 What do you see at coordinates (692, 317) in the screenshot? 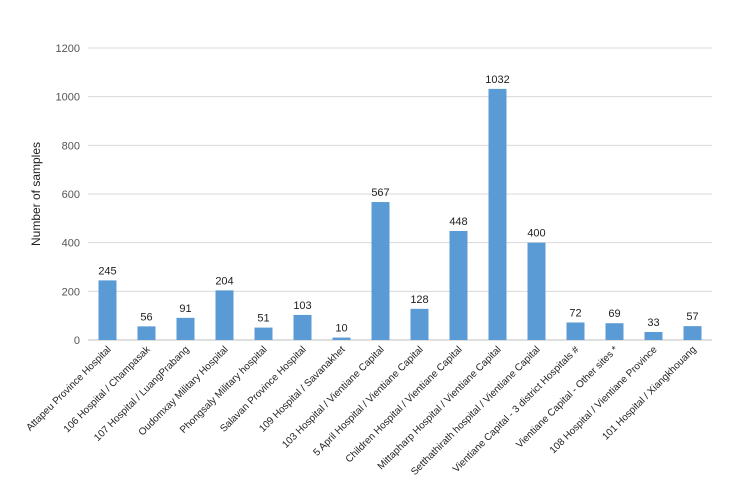
I see `data-label: 57` at bounding box center [692, 317].